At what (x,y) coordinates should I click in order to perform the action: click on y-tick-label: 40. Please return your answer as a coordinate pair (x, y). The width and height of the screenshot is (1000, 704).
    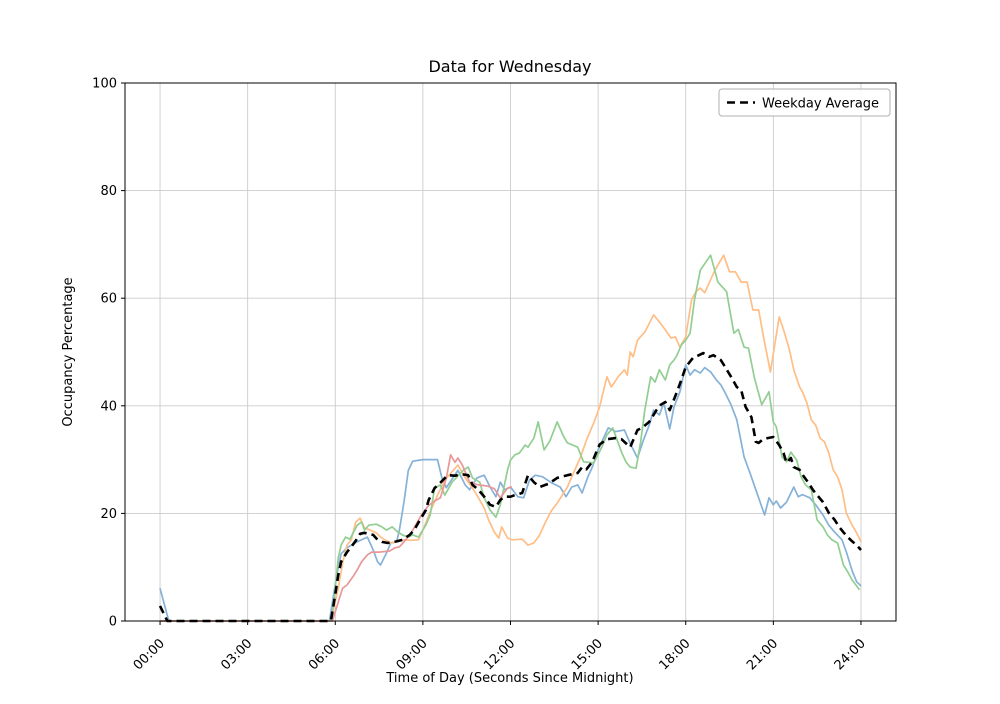
    Looking at the image, I should click on (108, 406).